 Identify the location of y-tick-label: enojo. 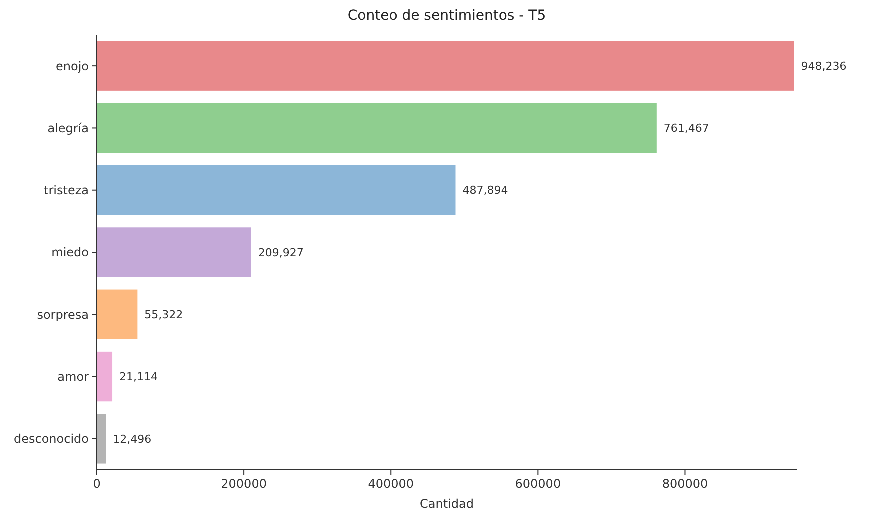
(72, 66).